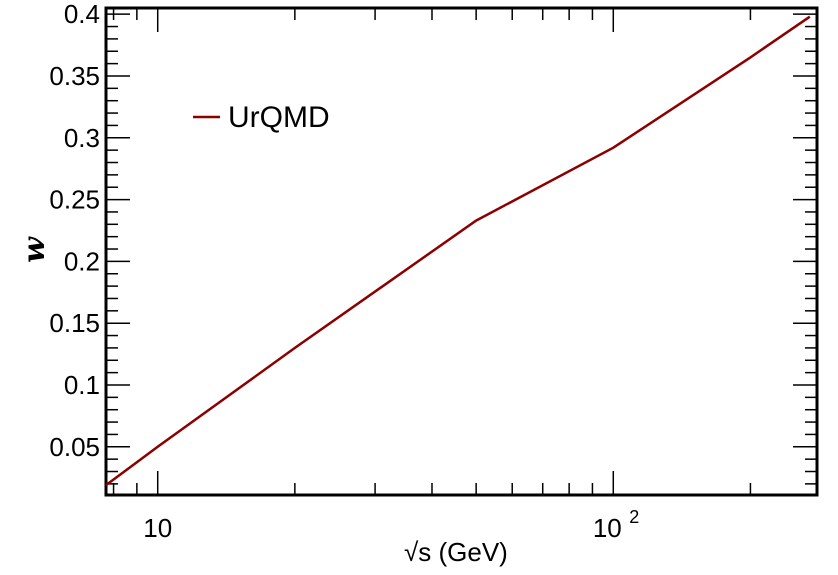 Image resolution: width=838 pixels, height=575 pixels. Describe the element at coordinates (82, 138) in the screenshot. I see `y-tick-label: 0.3` at that location.